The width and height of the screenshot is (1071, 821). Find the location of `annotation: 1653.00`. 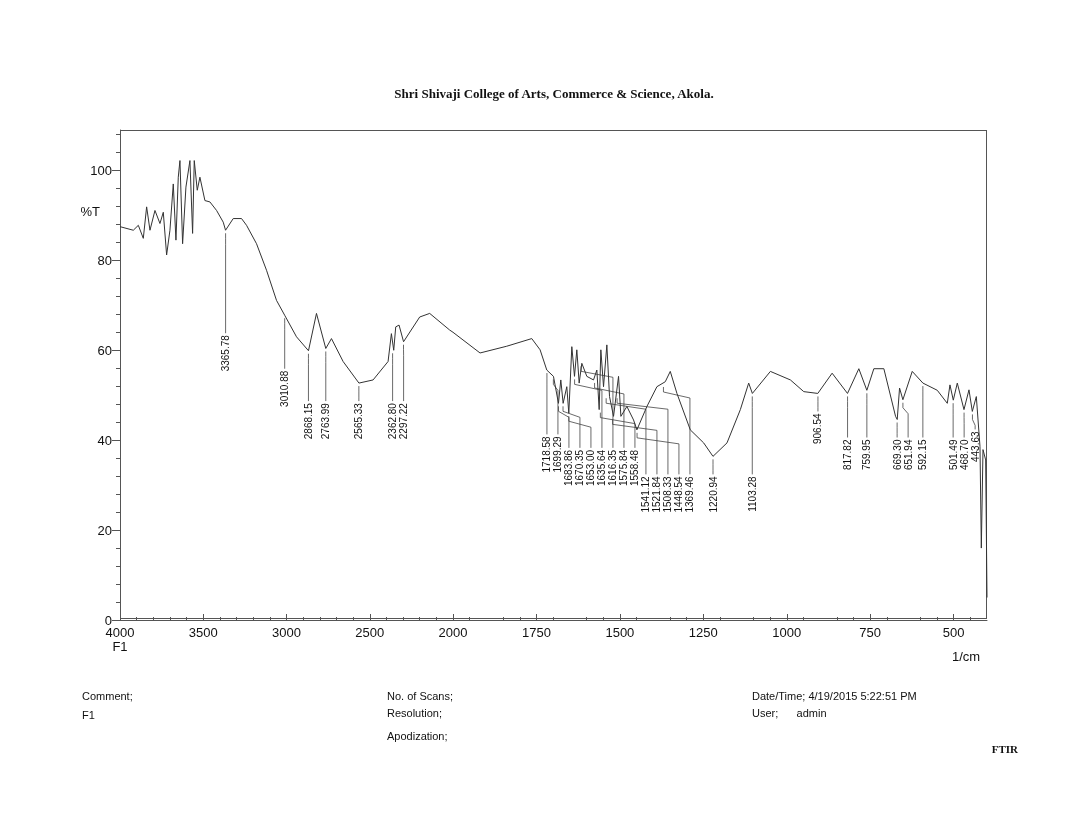

annotation: 1653.00 is located at coordinates (591, 467).